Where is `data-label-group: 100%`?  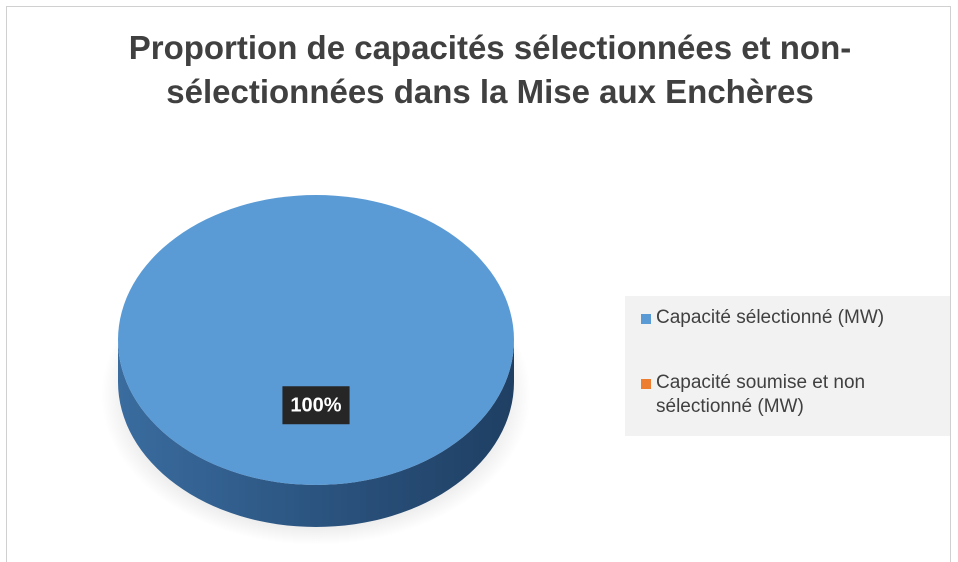
data-label-group: 100% is located at coordinates (316, 405).